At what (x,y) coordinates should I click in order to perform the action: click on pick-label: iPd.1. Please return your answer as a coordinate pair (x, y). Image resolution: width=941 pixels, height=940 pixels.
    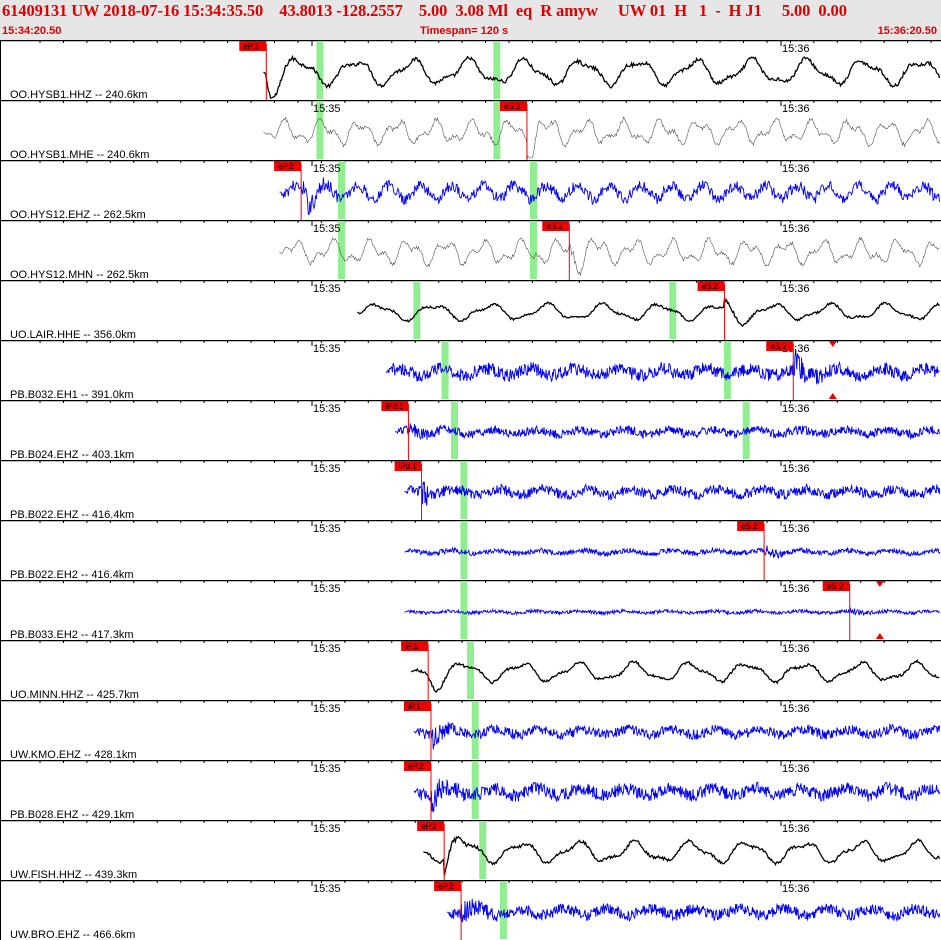
    Looking at the image, I should click on (408, 466).